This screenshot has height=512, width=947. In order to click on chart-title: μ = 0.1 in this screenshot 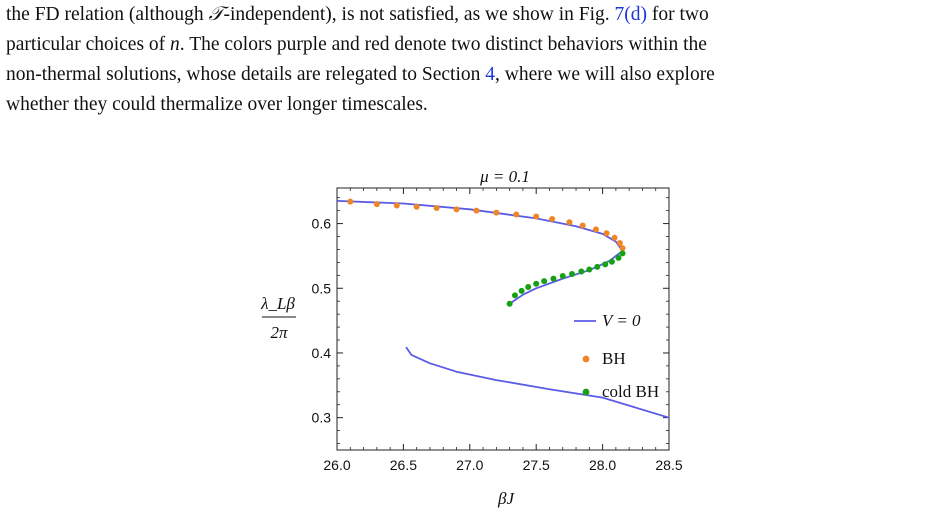, I will do `click(504, 176)`.